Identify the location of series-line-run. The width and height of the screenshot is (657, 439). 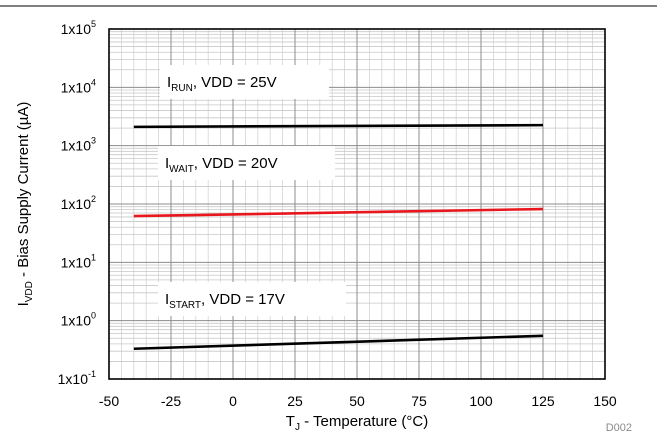
(338, 126).